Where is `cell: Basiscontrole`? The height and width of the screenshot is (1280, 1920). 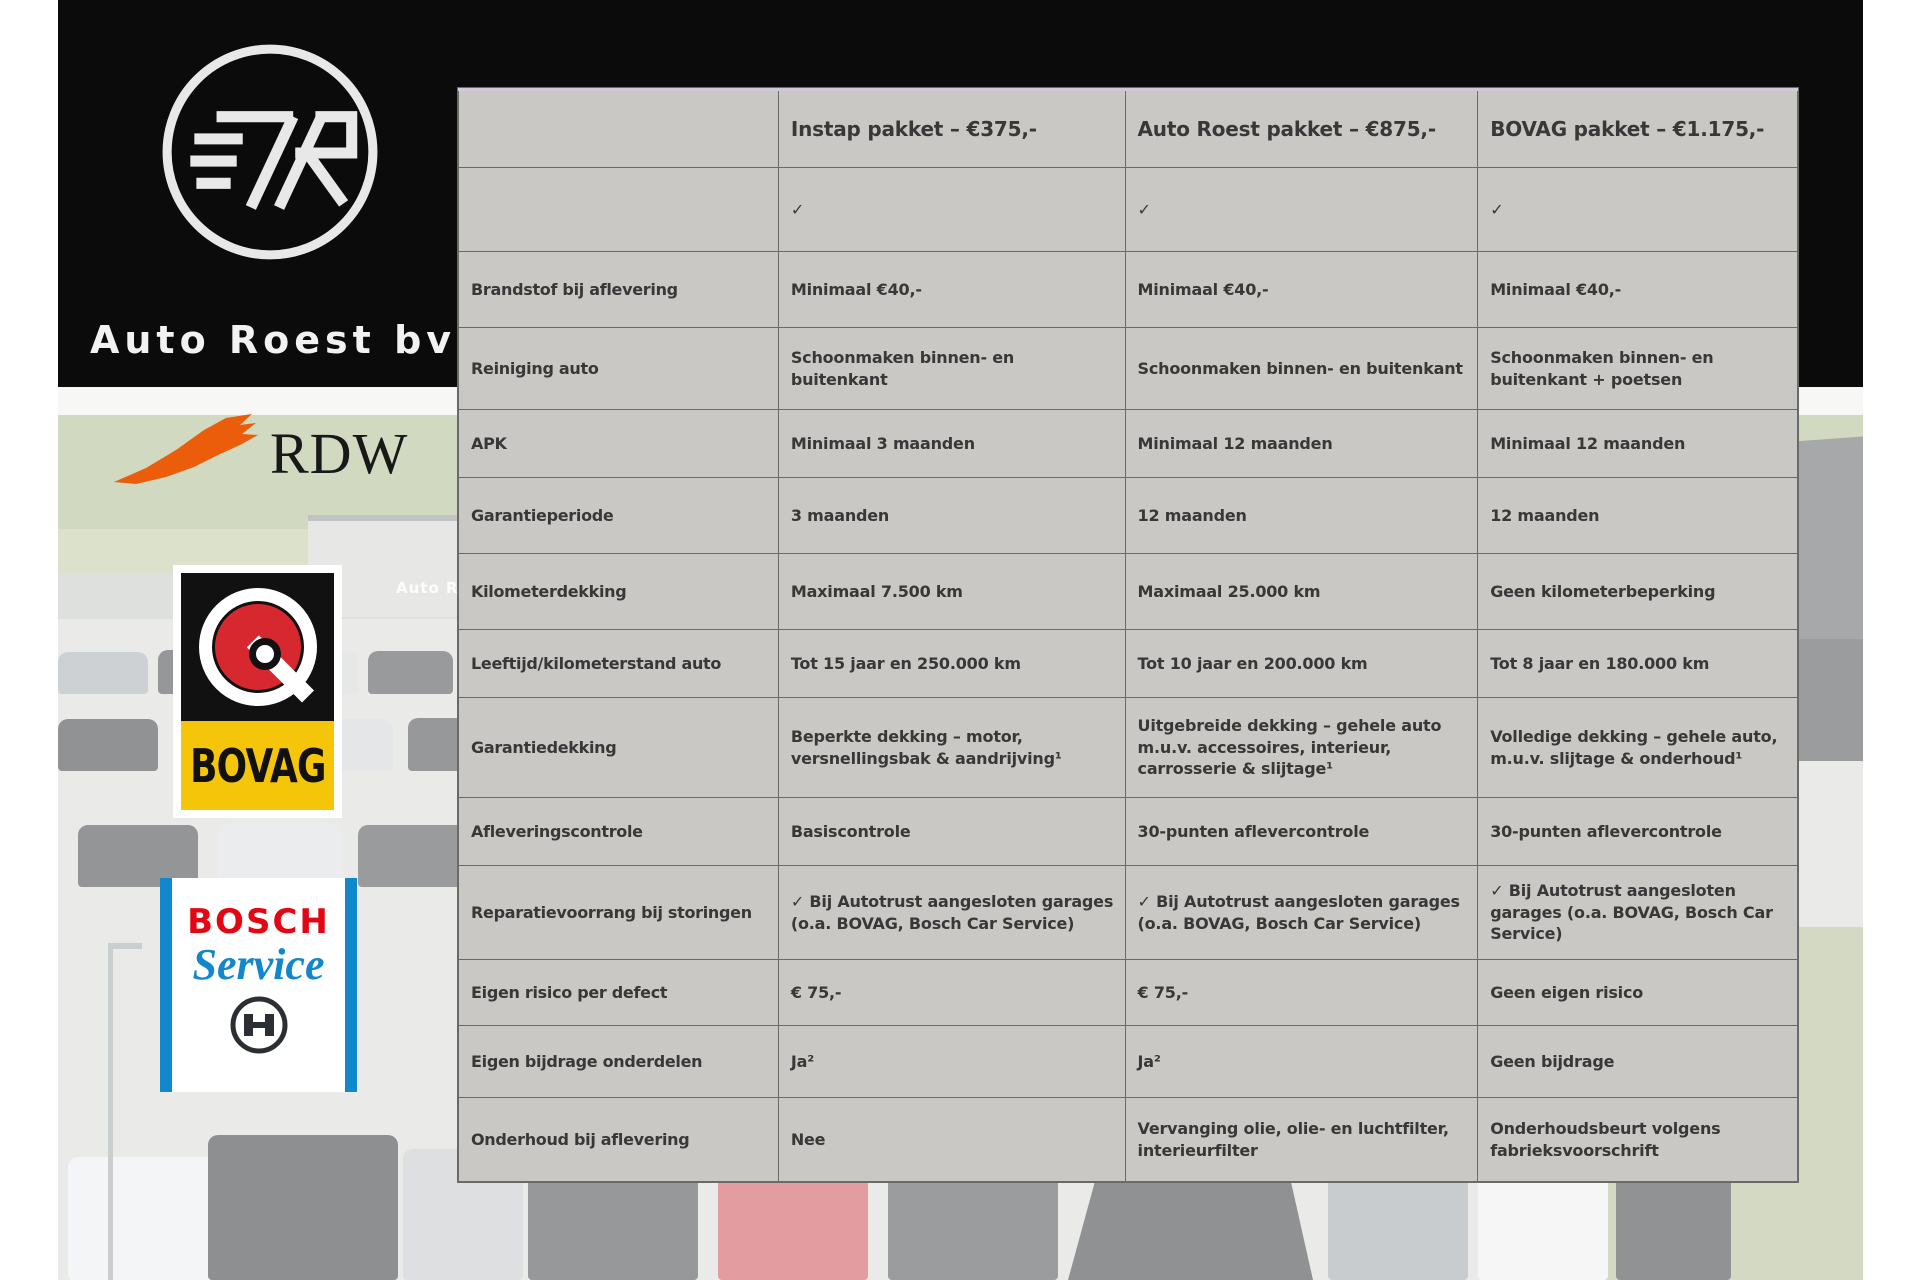
cell: Basiscontrole is located at coordinates (951, 831).